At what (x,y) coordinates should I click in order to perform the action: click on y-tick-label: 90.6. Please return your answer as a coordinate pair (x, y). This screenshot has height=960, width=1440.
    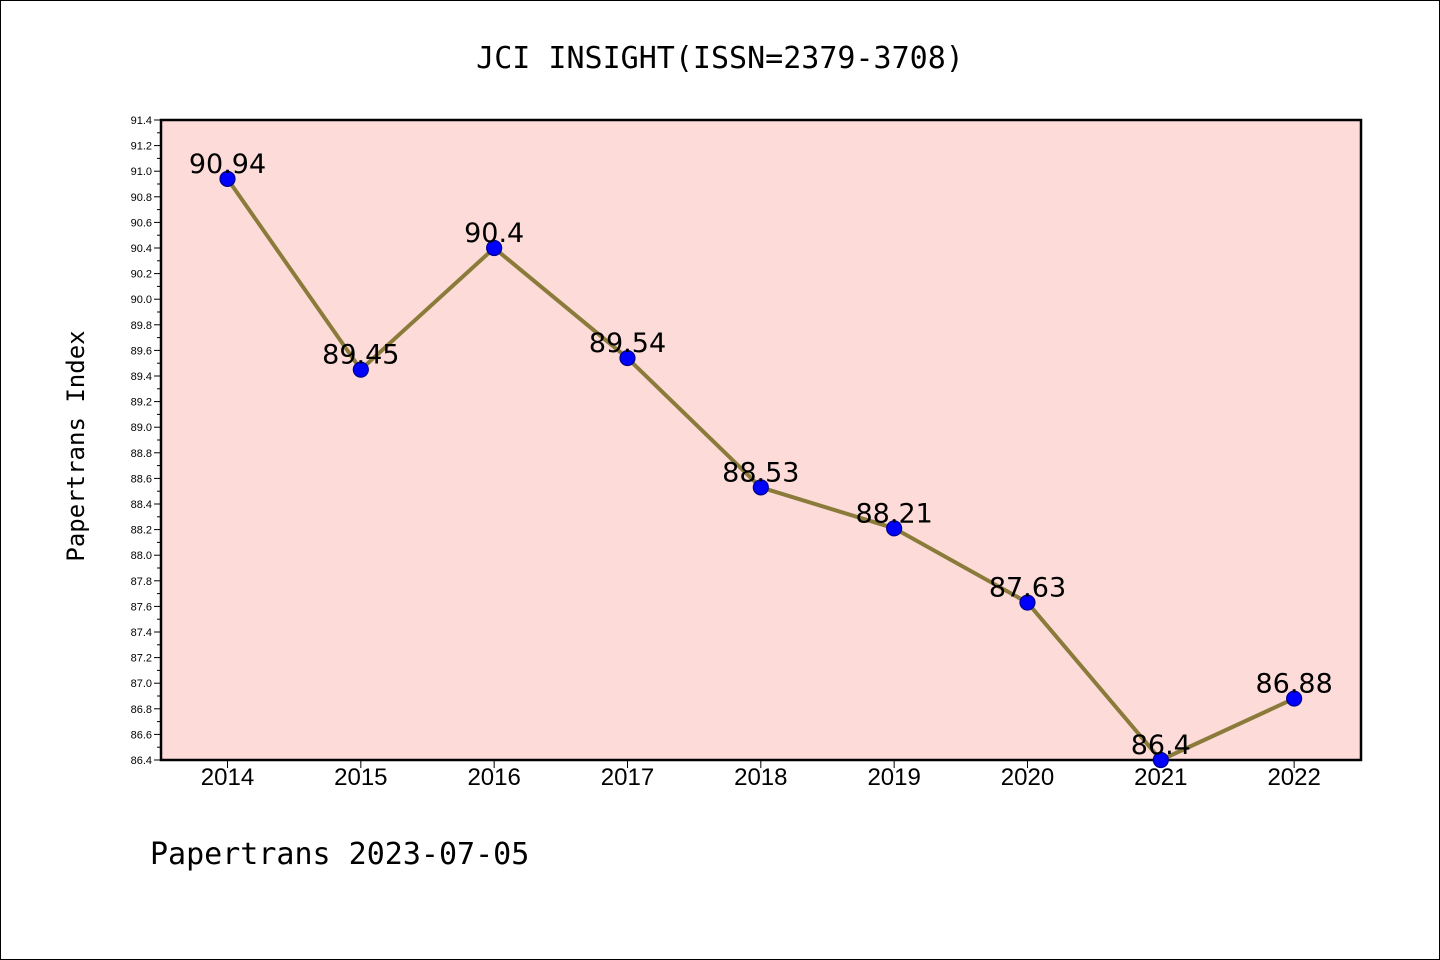
    Looking at the image, I should click on (141, 223).